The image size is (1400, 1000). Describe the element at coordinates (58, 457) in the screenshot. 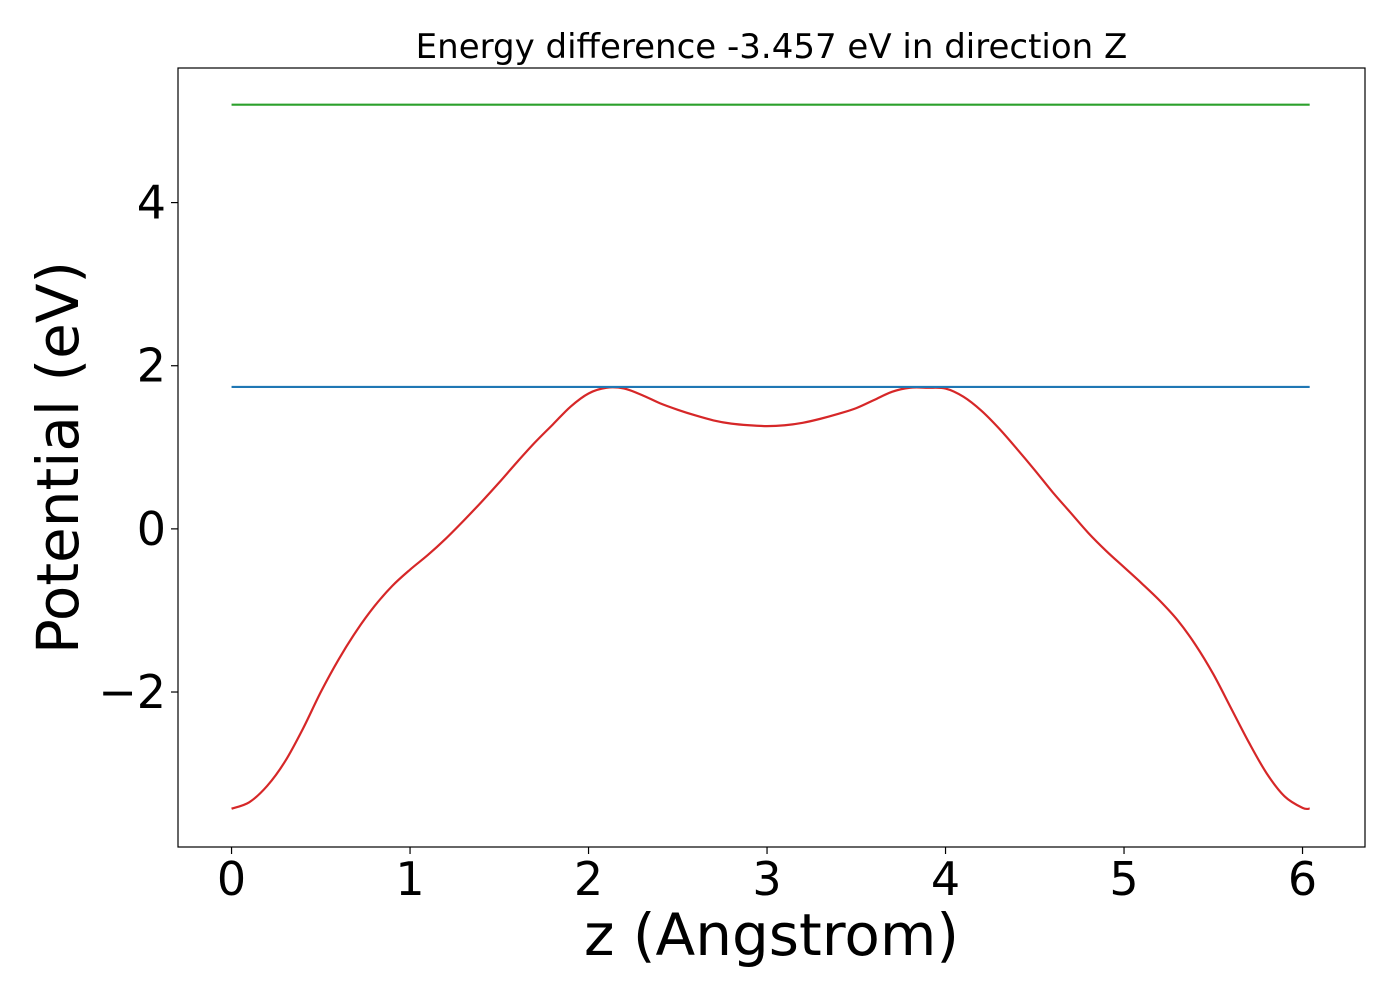

I see `y-axis-label: Potential (eV)` at that location.